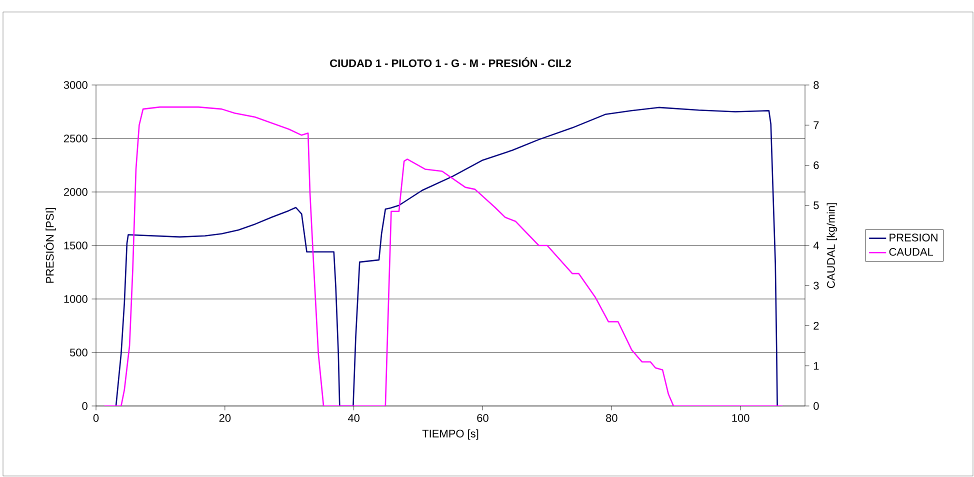  What do you see at coordinates (50, 245) in the screenshot?
I see `y-axis-title: PRESIÓN [PSI]` at bounding box center [50, 245].